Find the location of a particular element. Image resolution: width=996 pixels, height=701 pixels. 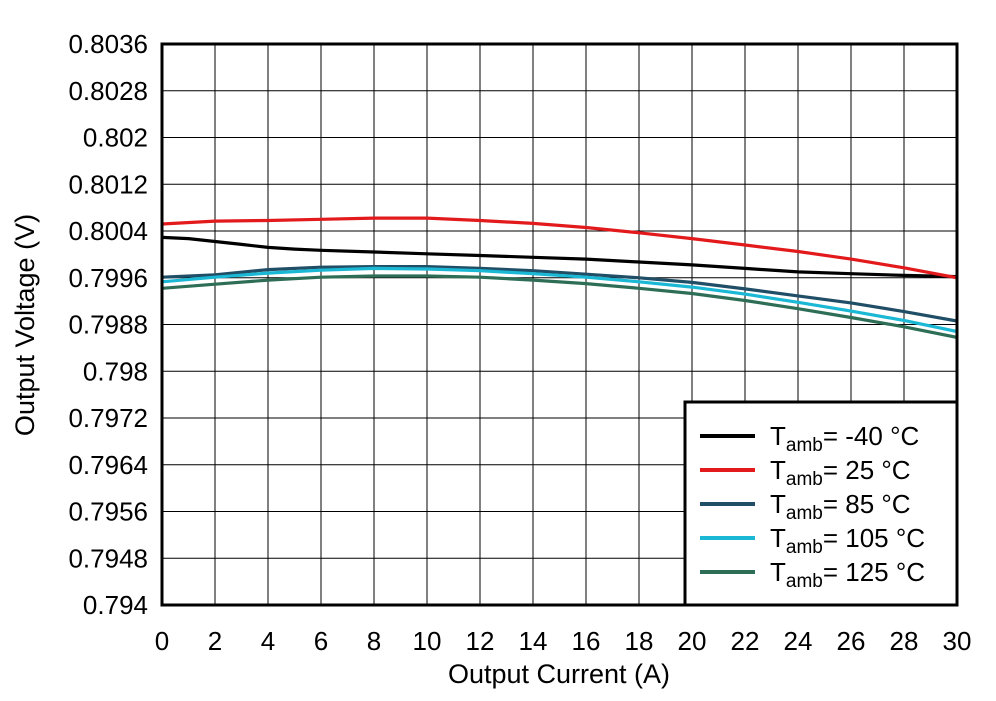

legend-label-rest: = 85 °C is located at coordinates (867, 504).